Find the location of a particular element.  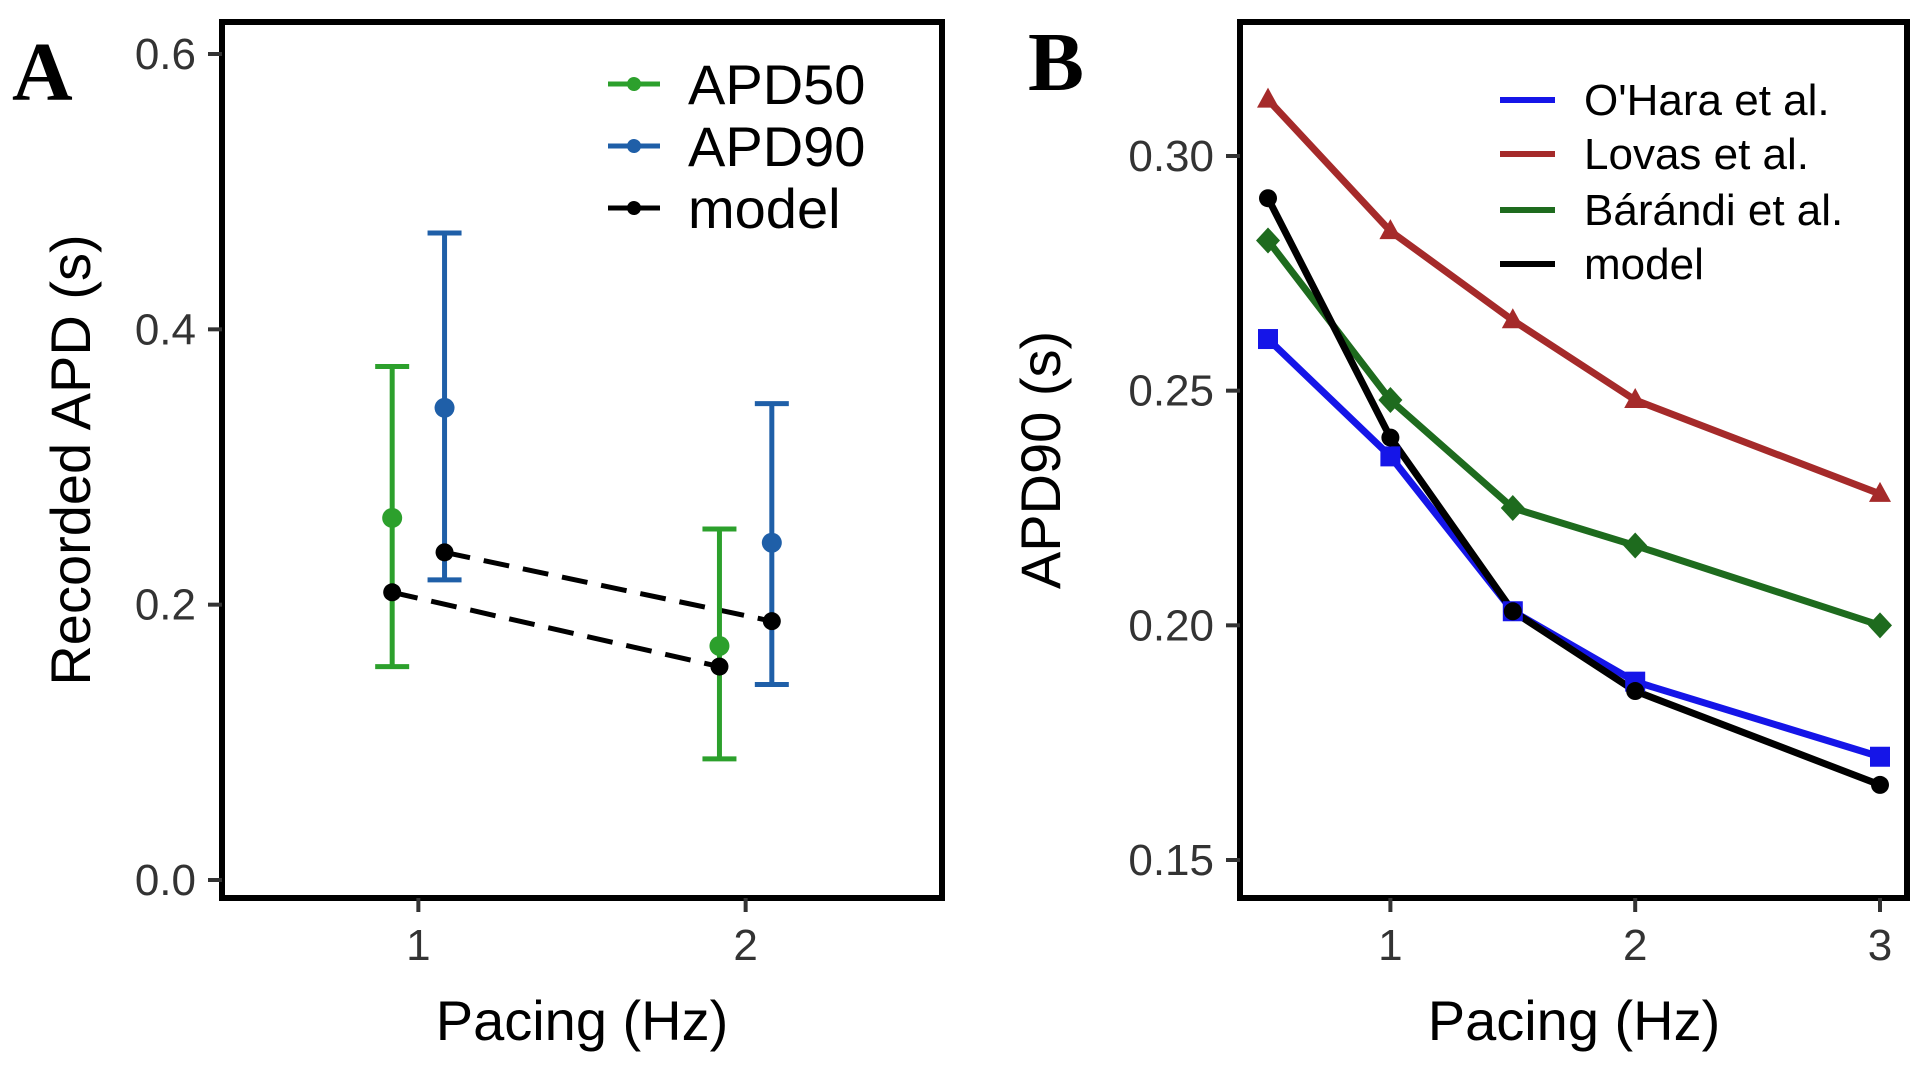

panel-a-x-axis-title: Pacing (Hz) is located at coordinates (582, 1020).